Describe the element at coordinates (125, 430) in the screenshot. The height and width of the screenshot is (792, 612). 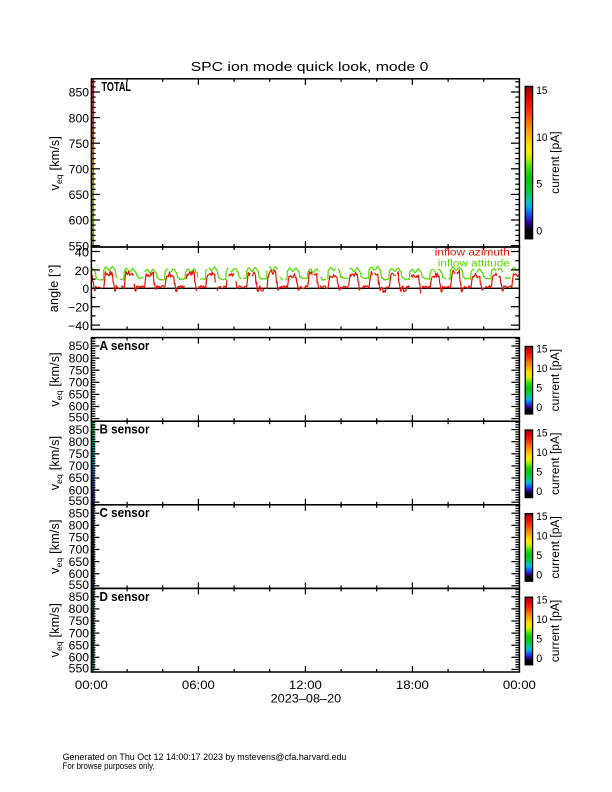
I see `svg-text: B sensor` at that location.